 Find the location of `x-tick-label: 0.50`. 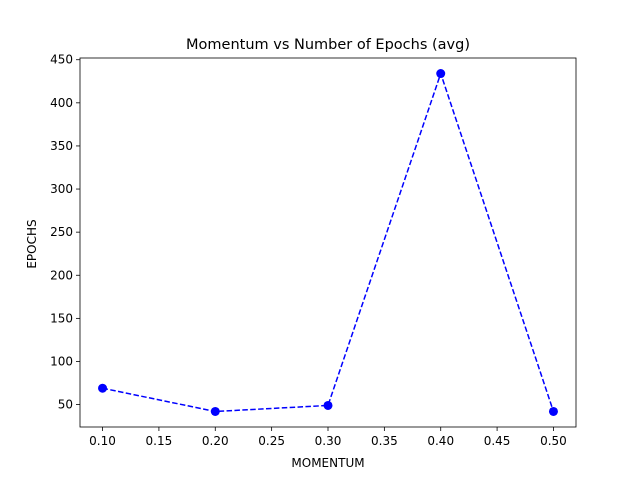

x-tick-label: 0.50 is located at coordinates (553, 441).